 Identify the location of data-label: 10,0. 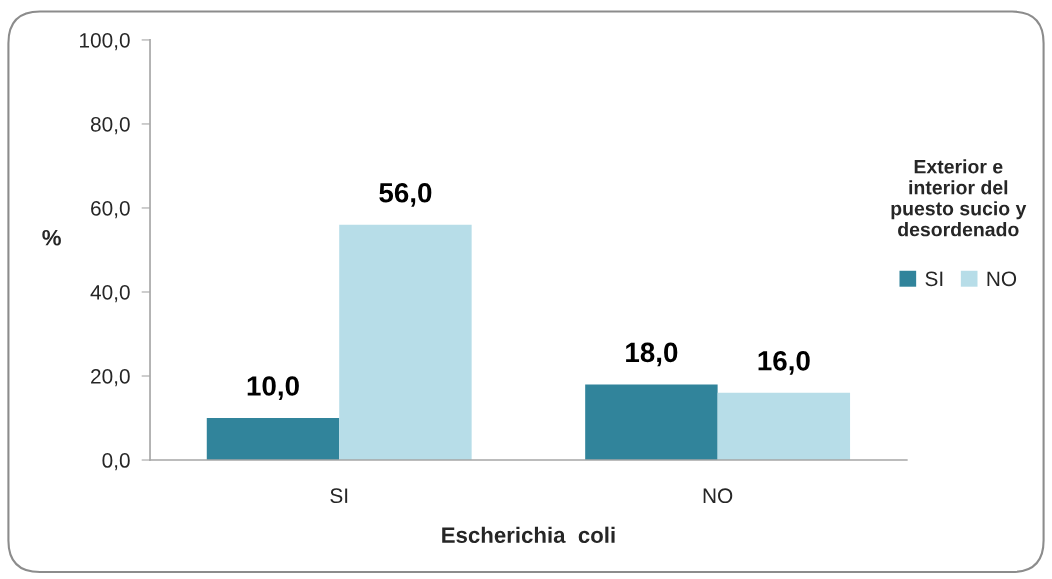
(273, 388).